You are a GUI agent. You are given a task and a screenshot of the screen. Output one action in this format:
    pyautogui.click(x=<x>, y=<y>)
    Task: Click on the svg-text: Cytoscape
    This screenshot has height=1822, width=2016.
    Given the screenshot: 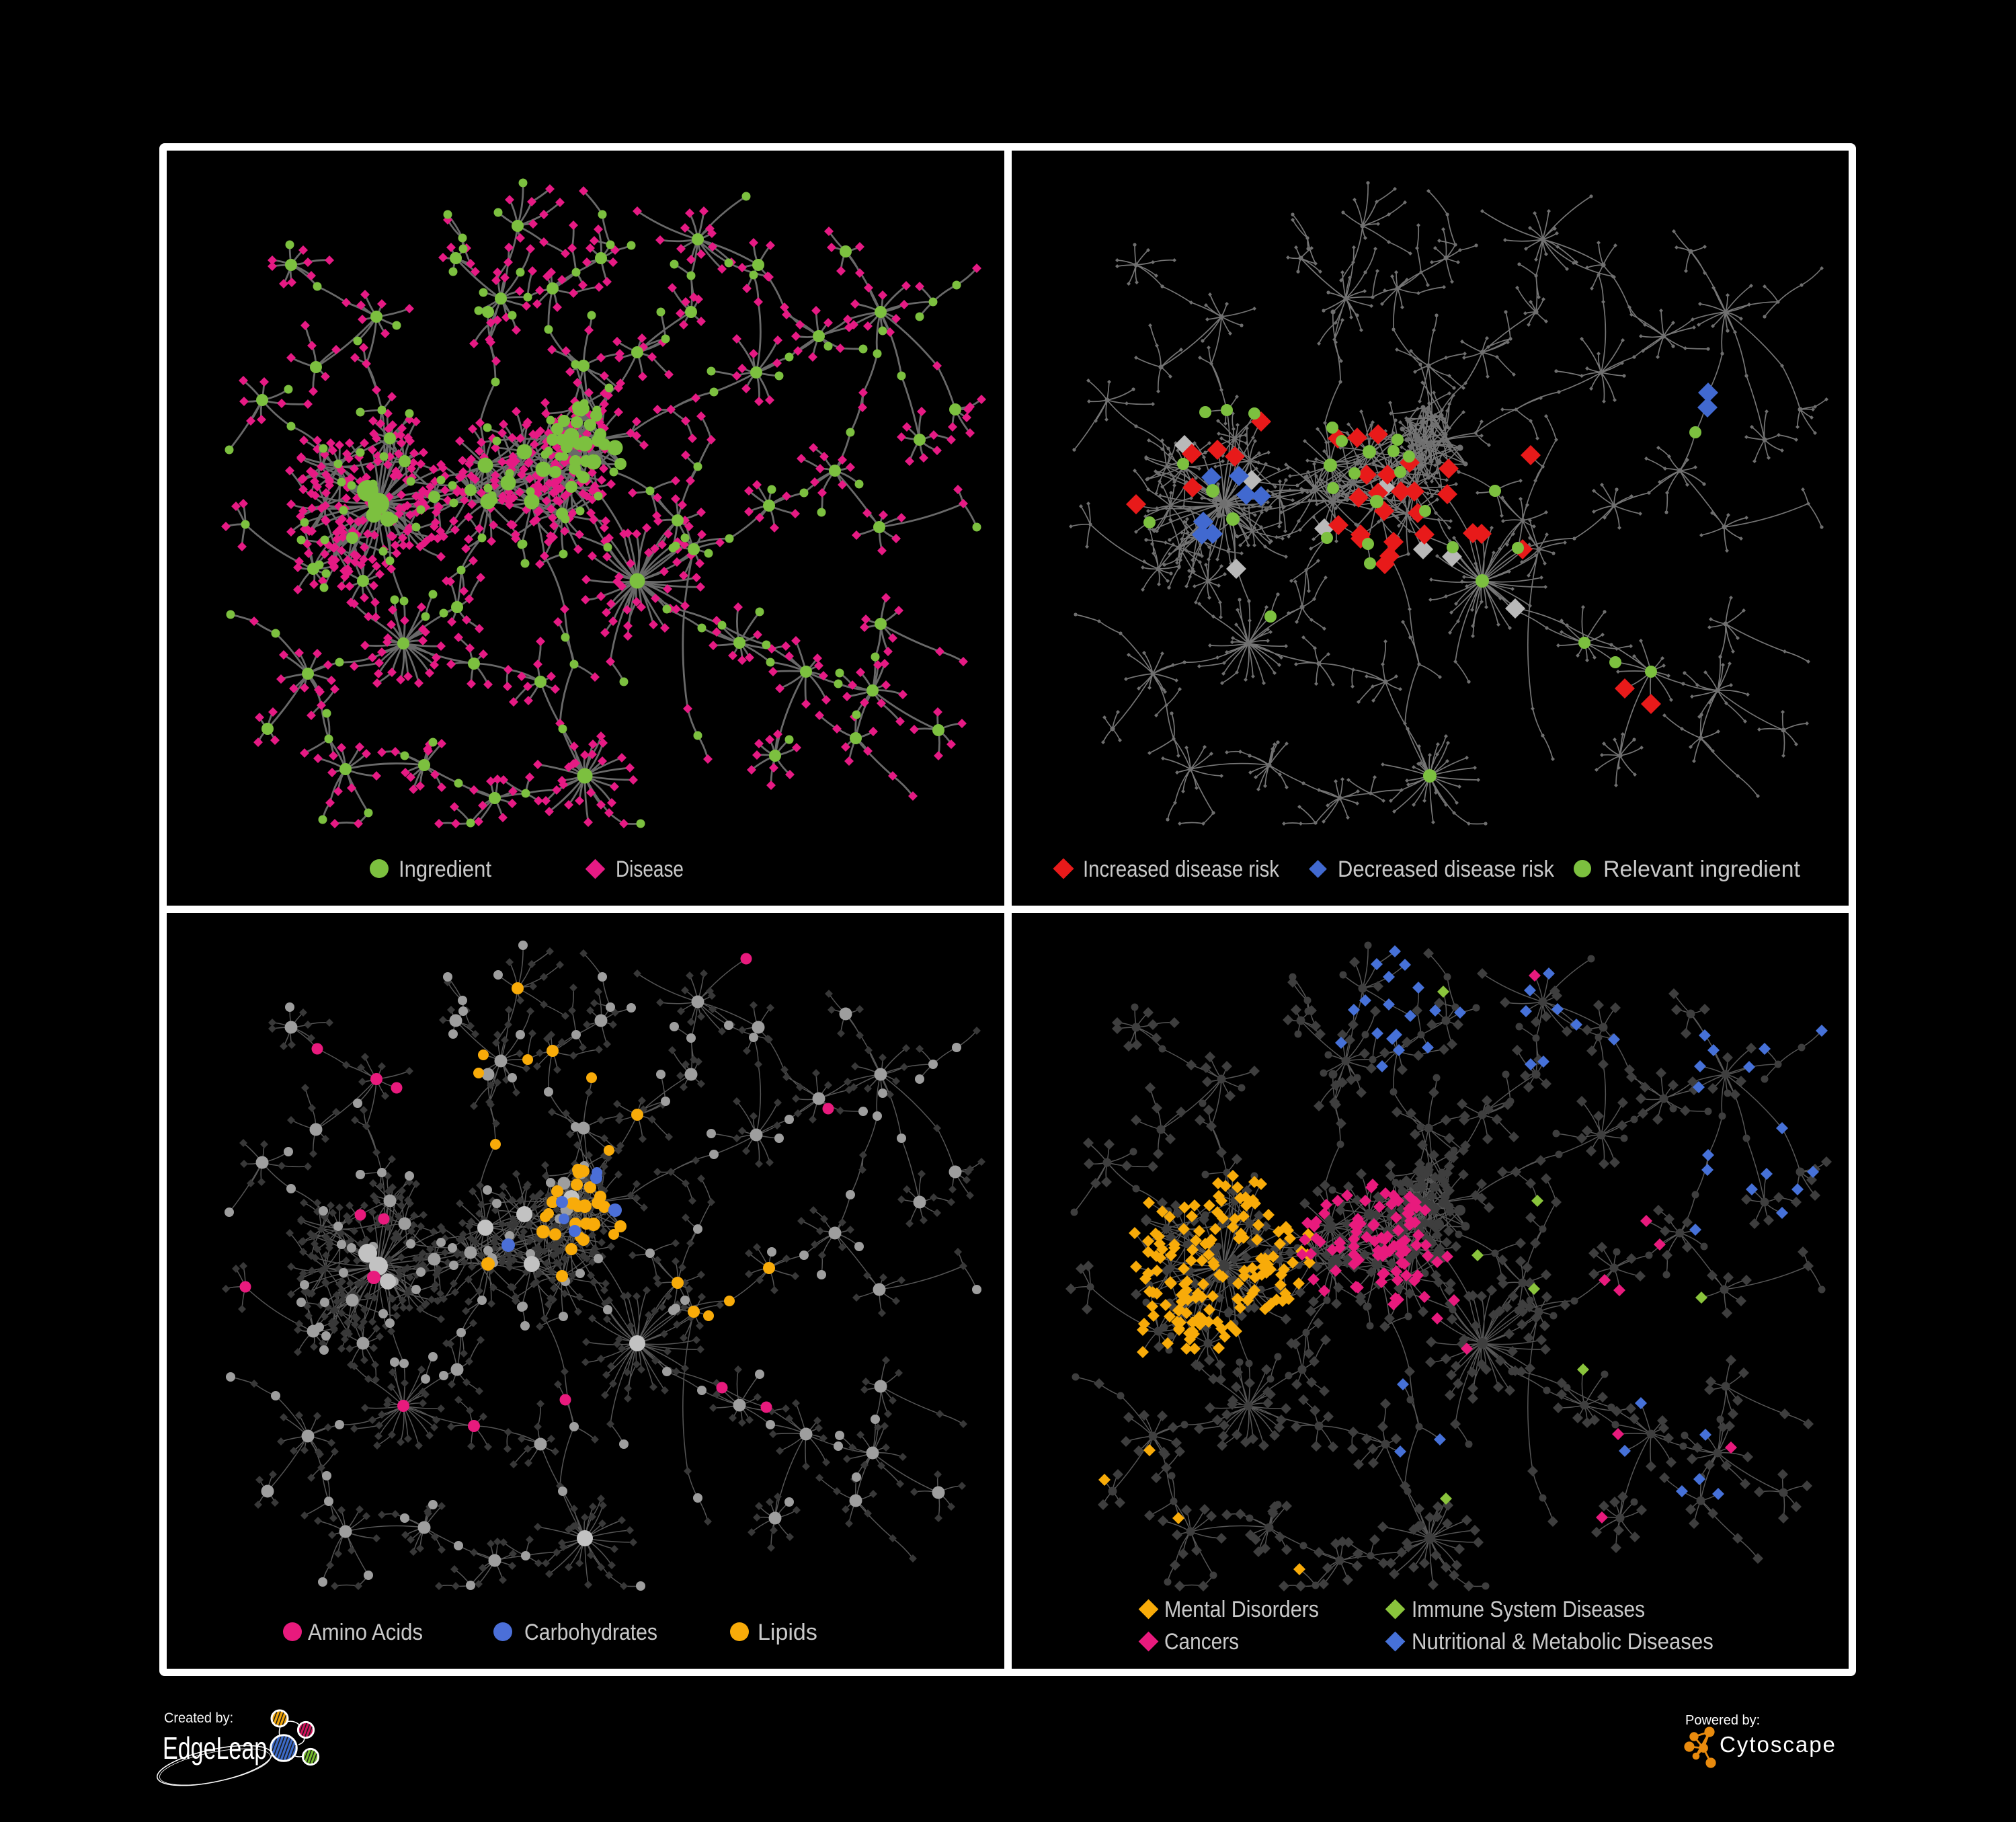 What is the action you would take?
    pyautogui.click(x=1778, y=1744)
    